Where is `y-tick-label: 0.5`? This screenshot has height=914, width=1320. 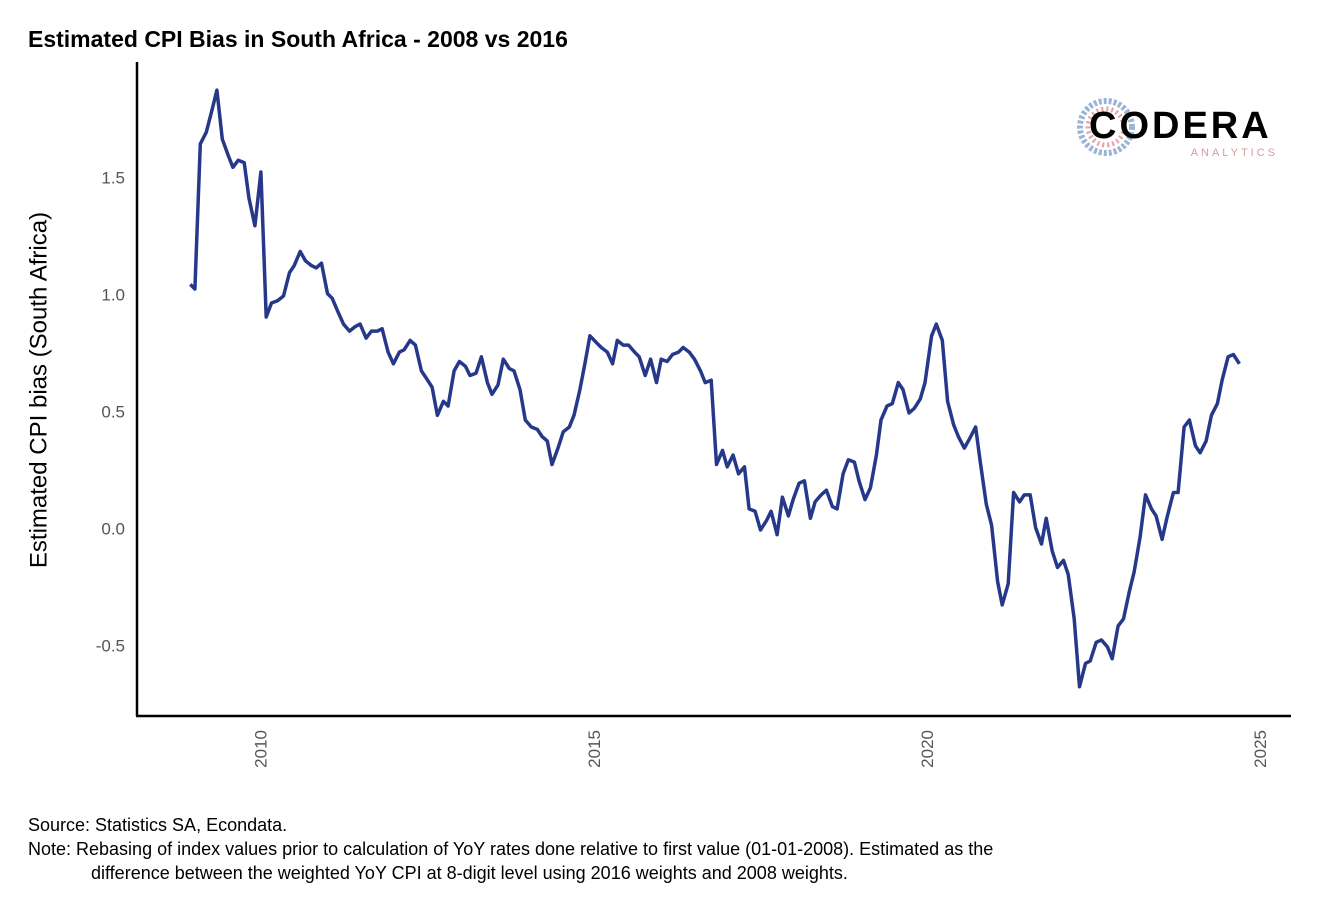
y-tick-label: 0.5 is located at coordinates (113, 411).